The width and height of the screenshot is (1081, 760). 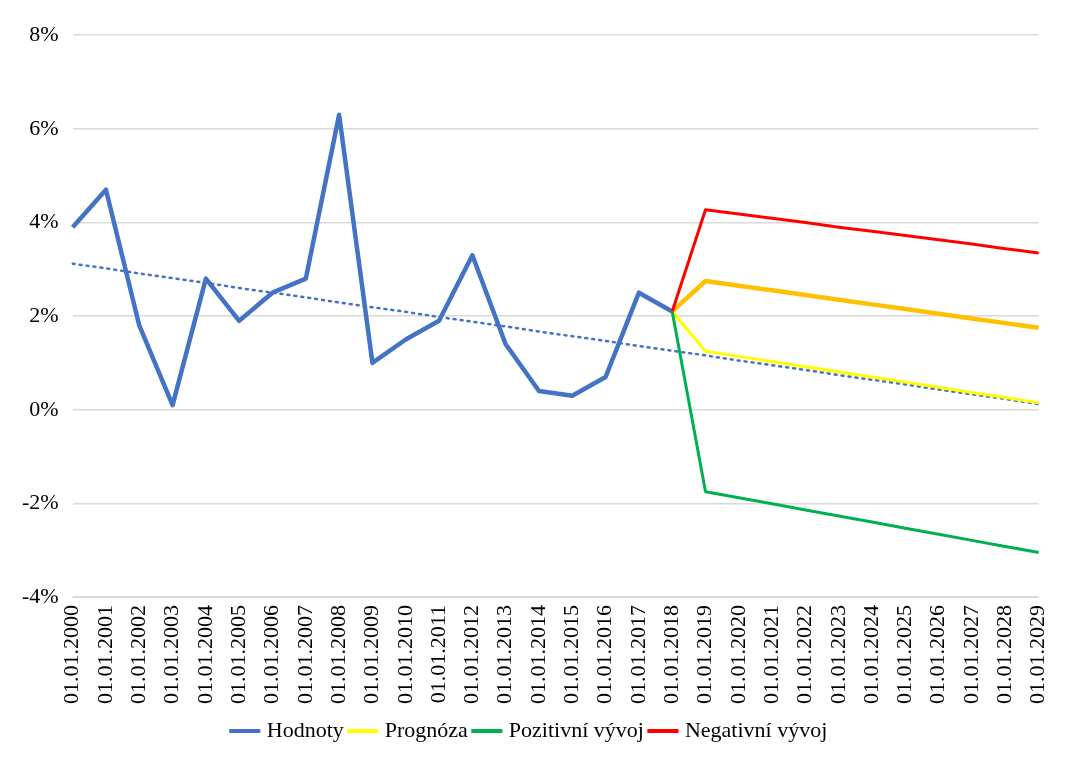 What do you see at coordinates (437, 654) in the screenshot?
I see `x-tick-label: 01.01.2011` at bounding box center [437, 654].